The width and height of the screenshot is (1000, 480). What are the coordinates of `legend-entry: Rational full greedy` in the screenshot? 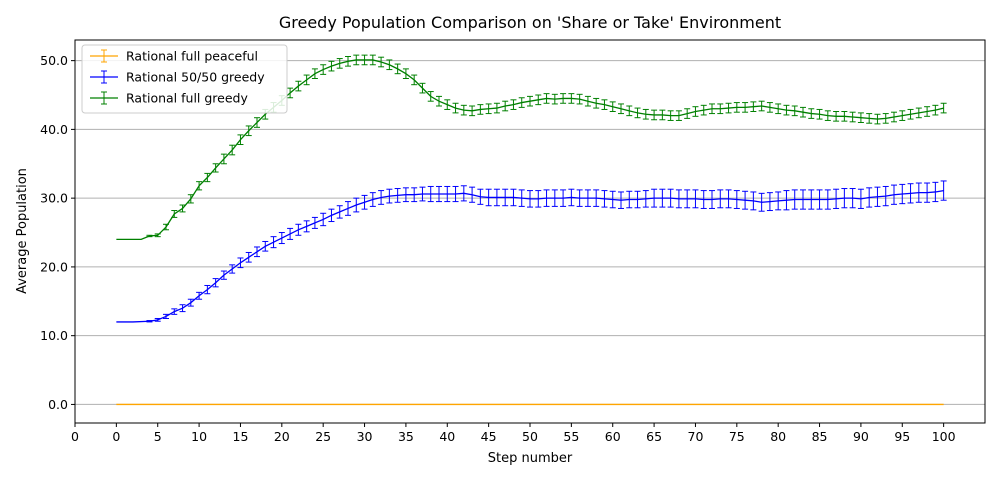 It's located at (169, 98).